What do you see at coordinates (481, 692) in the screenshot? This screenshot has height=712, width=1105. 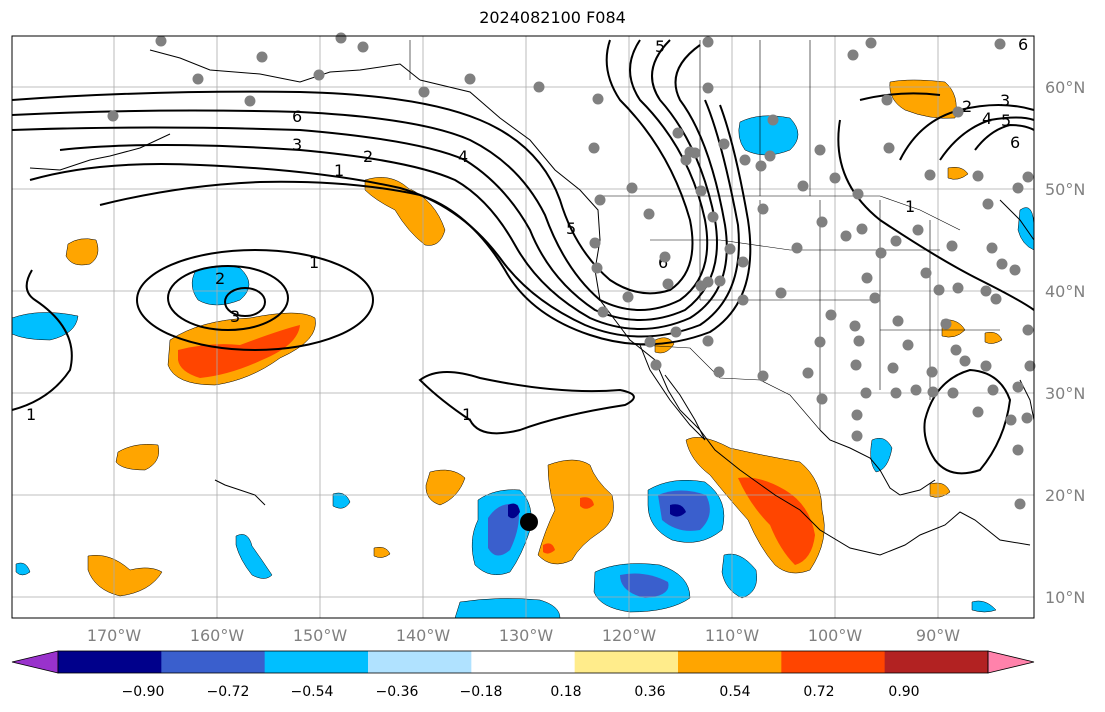 I see `colorbar-tick-label: −0.18` at bounding box center [481, 692].